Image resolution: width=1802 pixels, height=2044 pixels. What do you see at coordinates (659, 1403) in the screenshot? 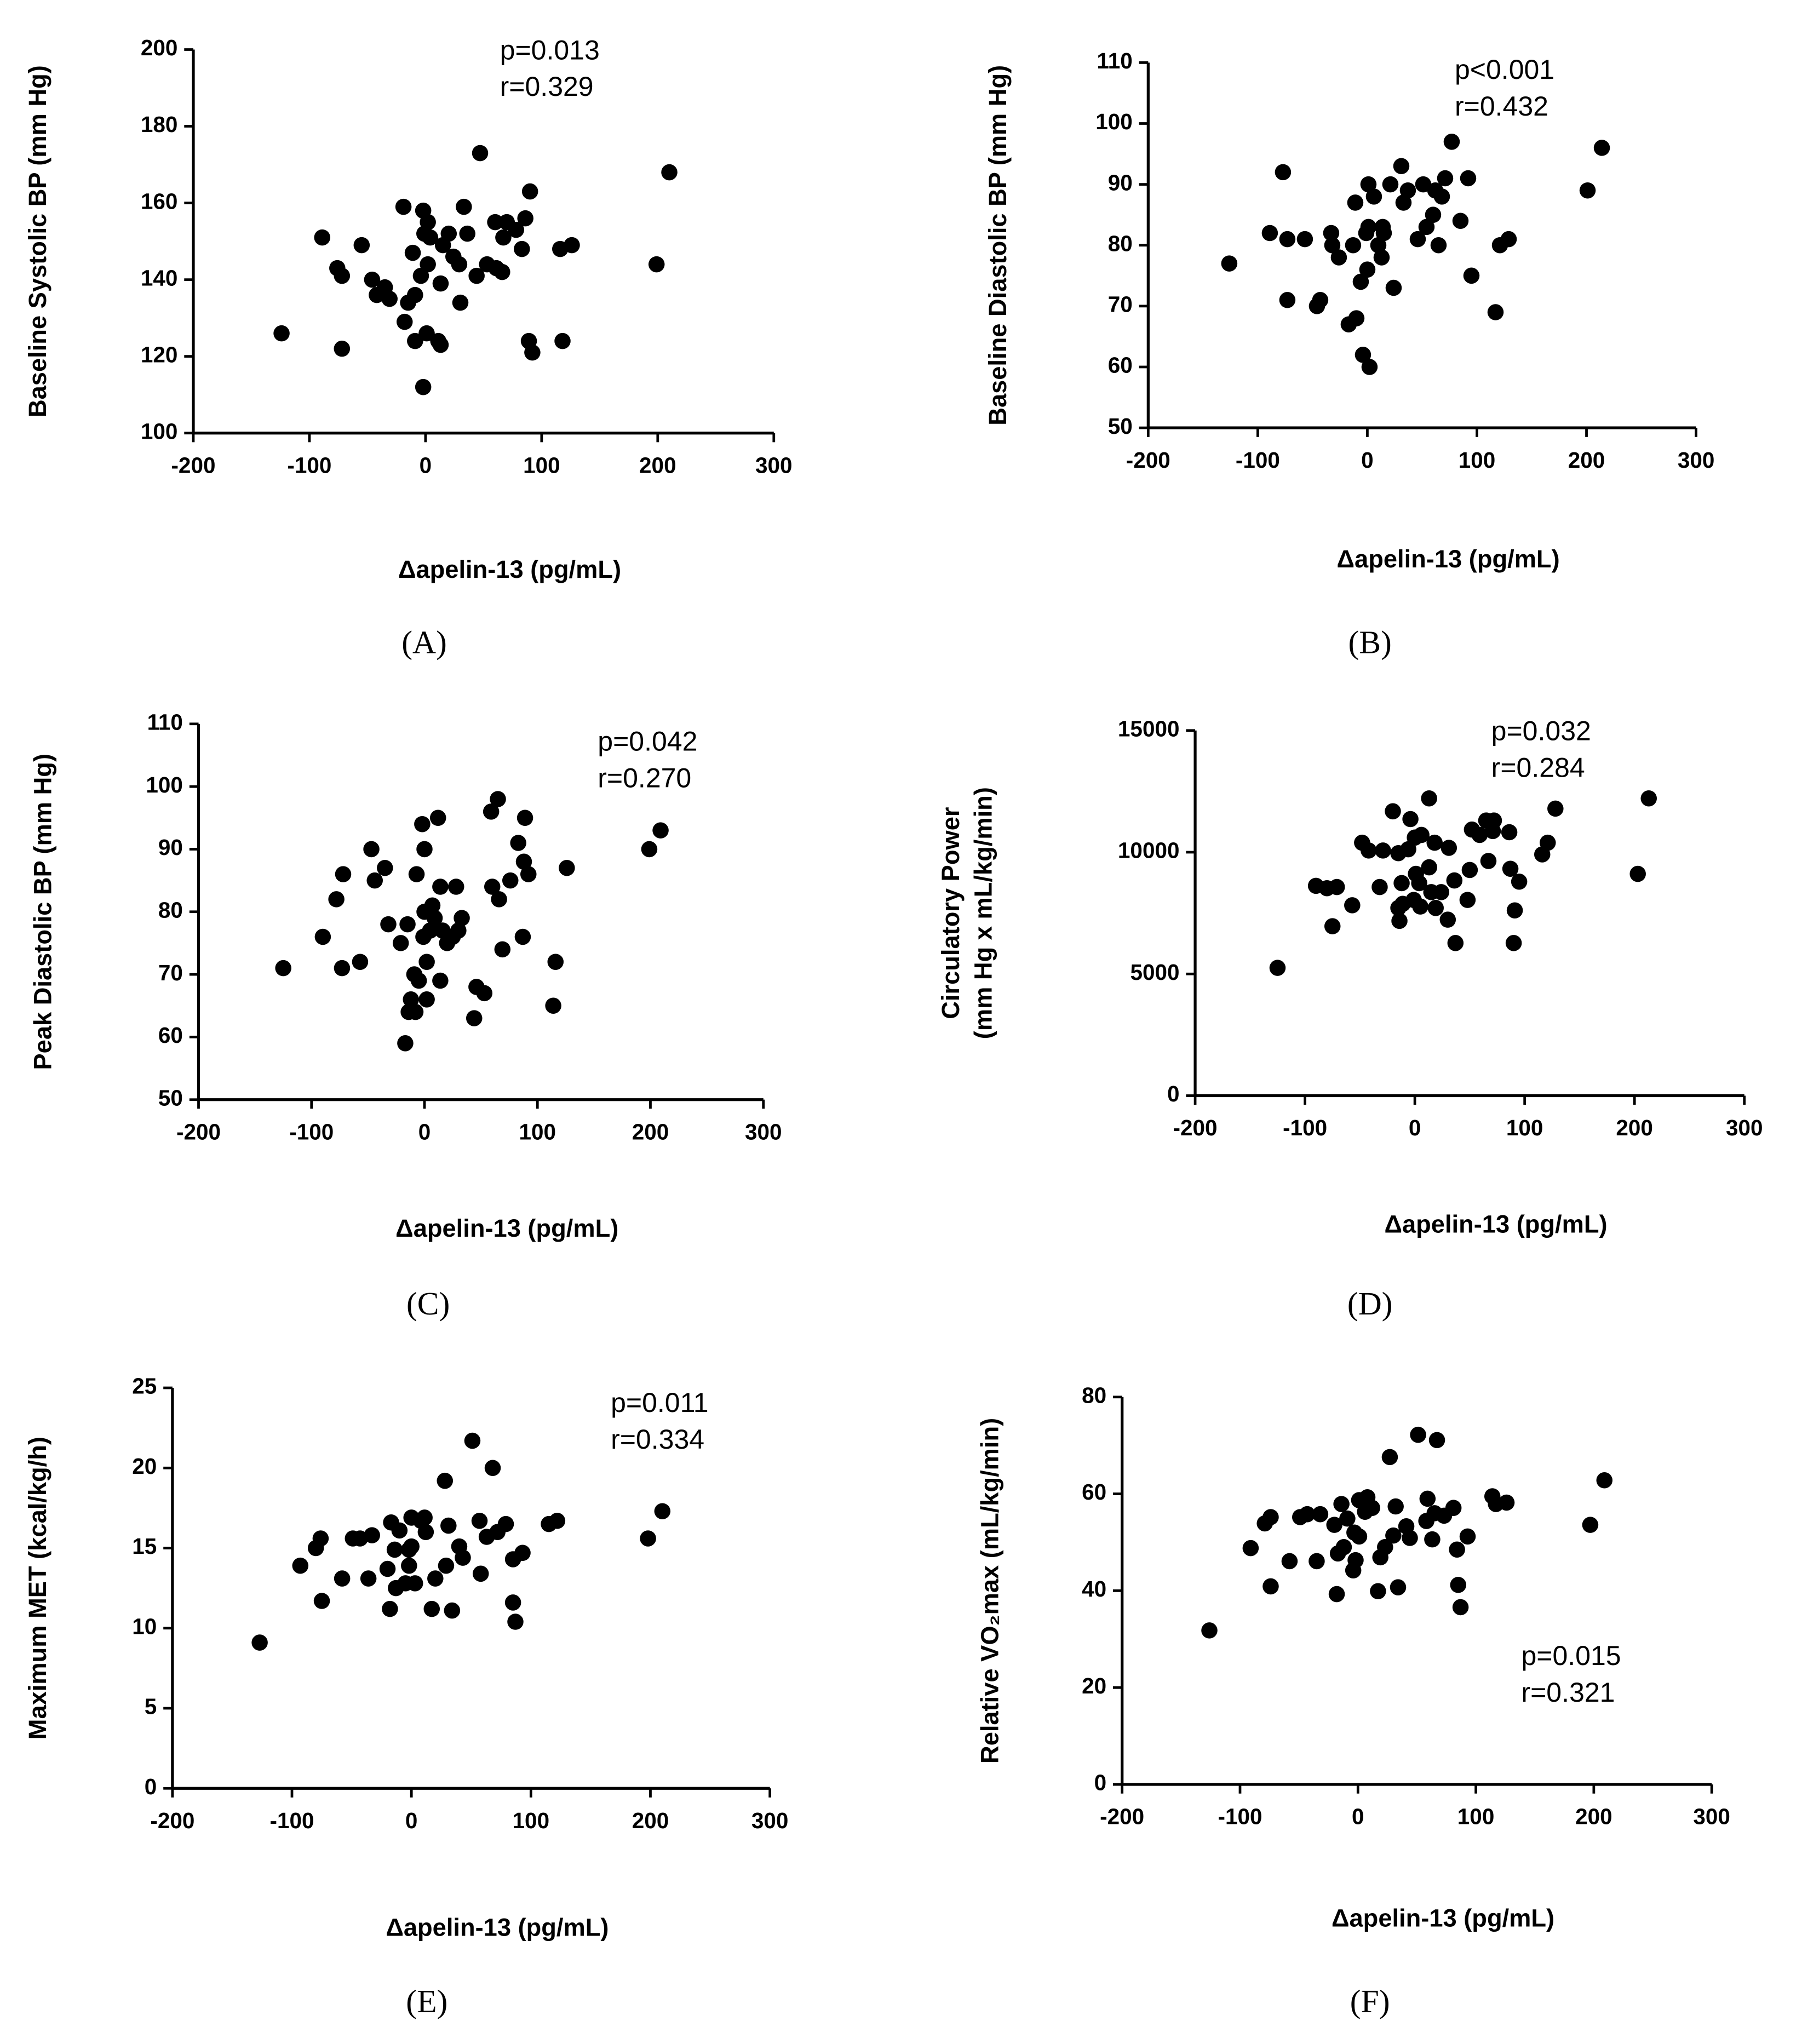
I see `annotation: p=0.011` at bounding box center [659, 1403].